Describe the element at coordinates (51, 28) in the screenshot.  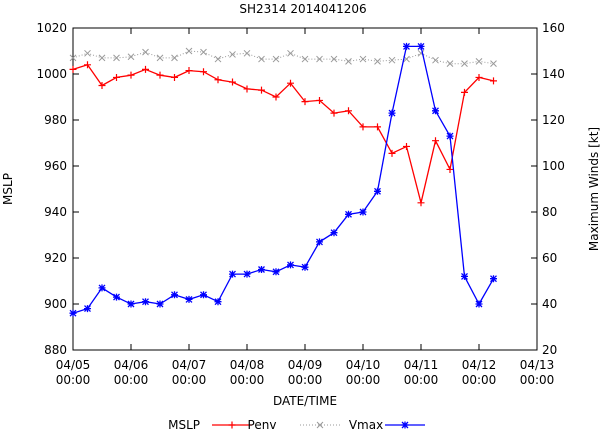
I see `left-tick-label: 1020` at that location.